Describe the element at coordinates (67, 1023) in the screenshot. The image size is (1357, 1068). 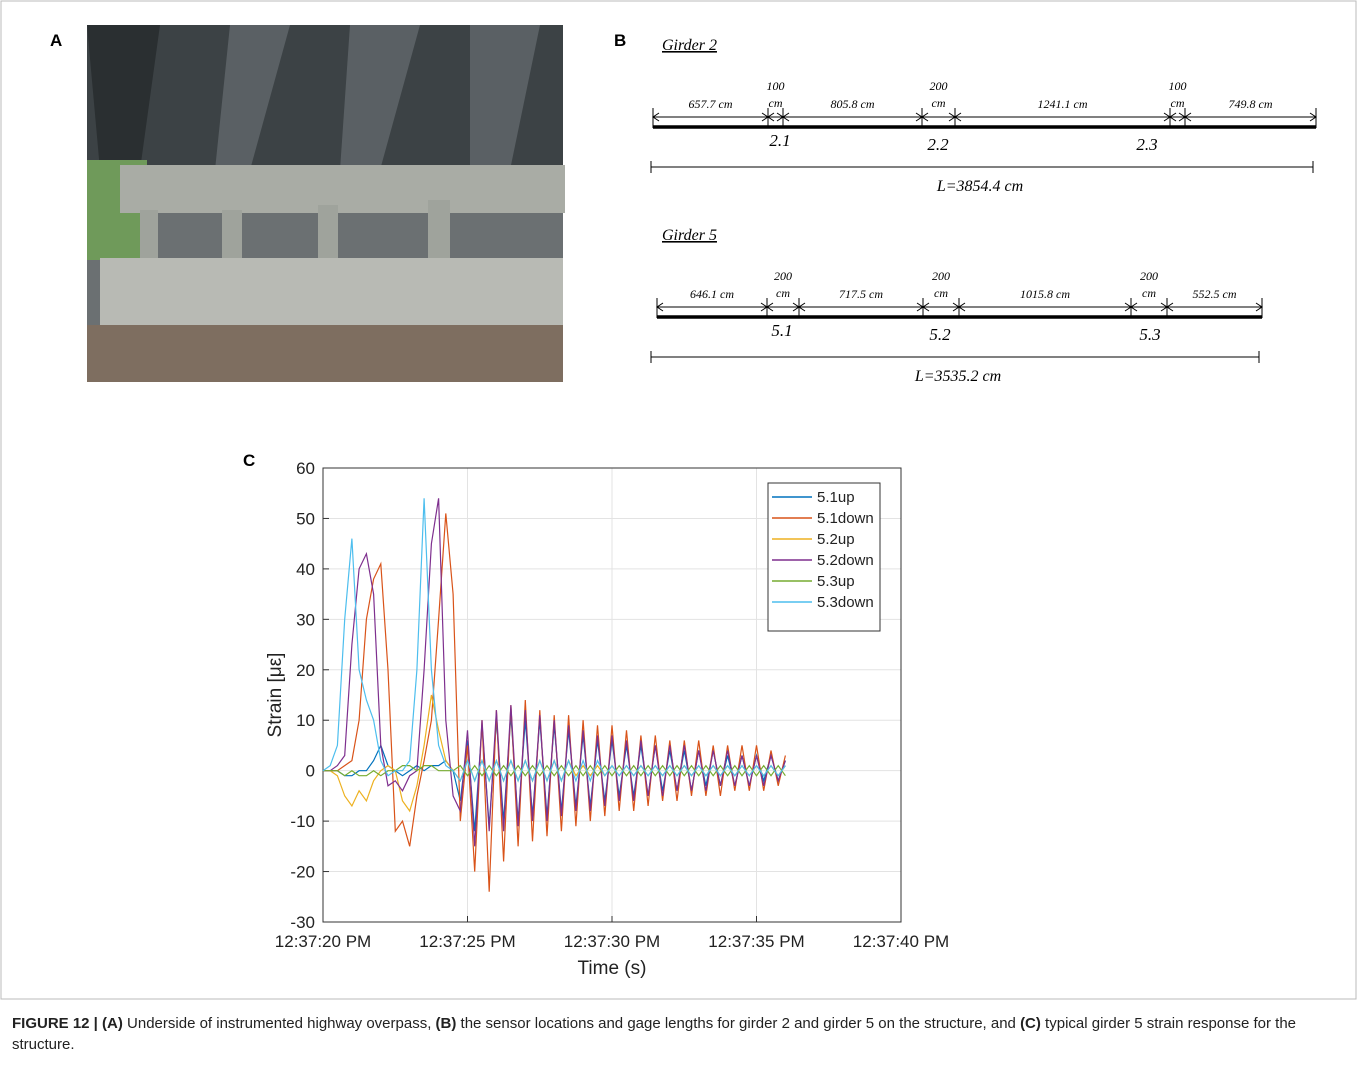
I see `caption-text: FIGURE 12 | (A)` at that location.